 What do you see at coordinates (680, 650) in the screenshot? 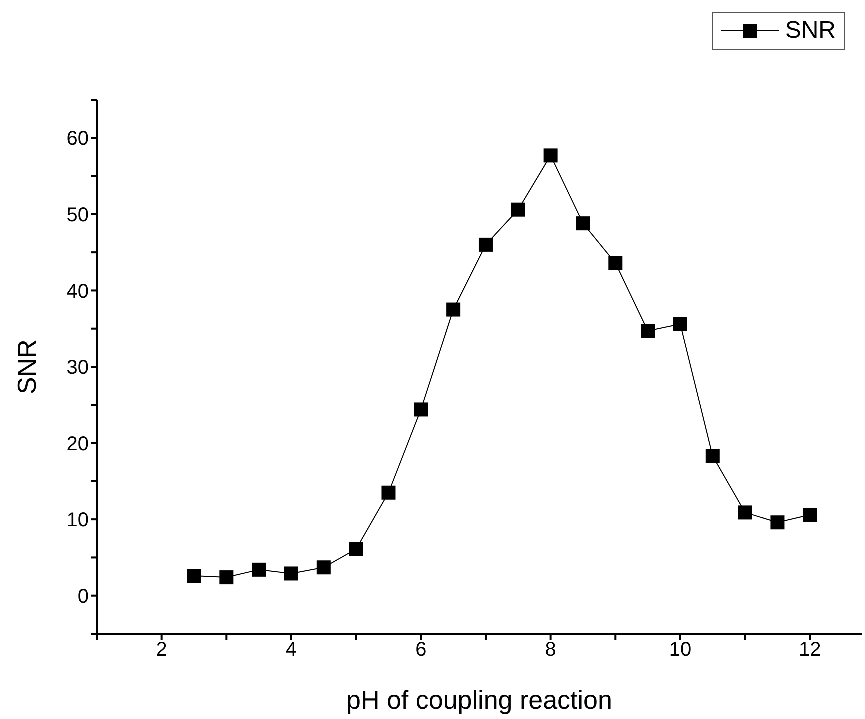
I see `x-tick-label: 10` at bounding box center [680, 650].